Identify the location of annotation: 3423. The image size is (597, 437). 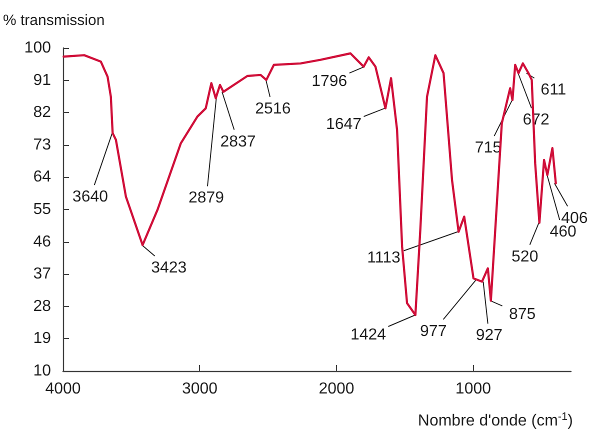
(169, 268).